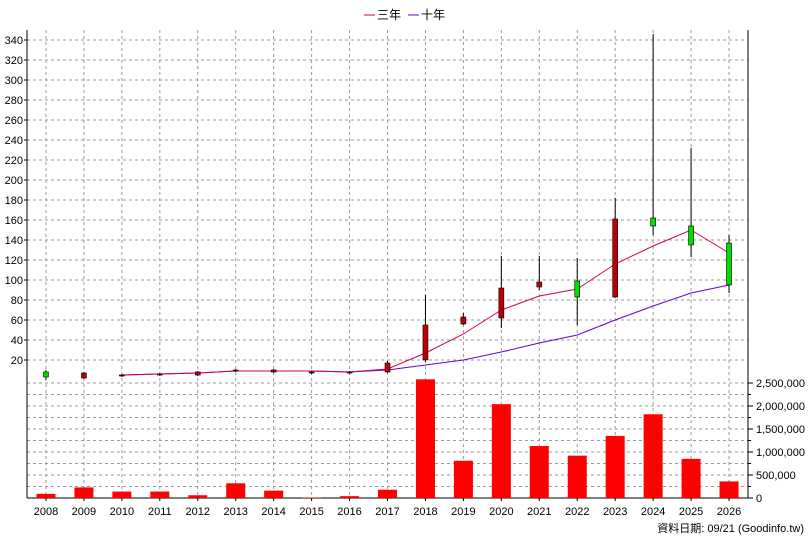 The width and height of the screenshot is (808, 540). What do you see at coordinates (14, 221) in the screenshot?
I see `price-tick-label: 160` at bounding box center [14, 221].